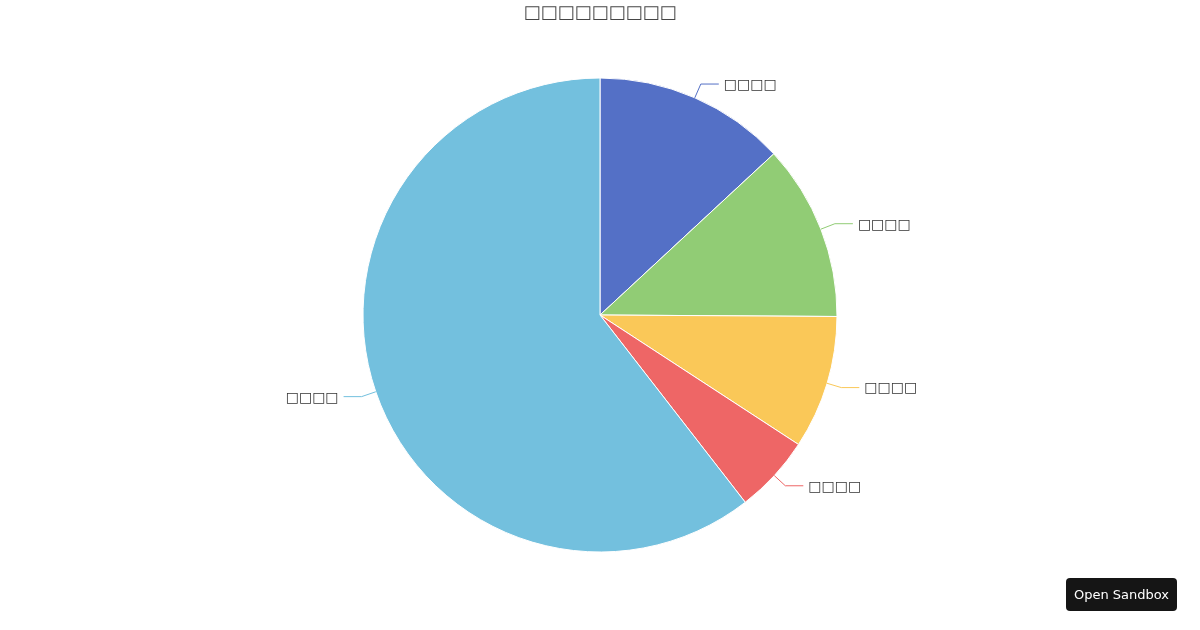 The height and width of the screenshot is (630, 1200). Describe the element at coordinates (1121, 594) in the screenshot. I see `sandbox-button: Open Sandbox` at that location.